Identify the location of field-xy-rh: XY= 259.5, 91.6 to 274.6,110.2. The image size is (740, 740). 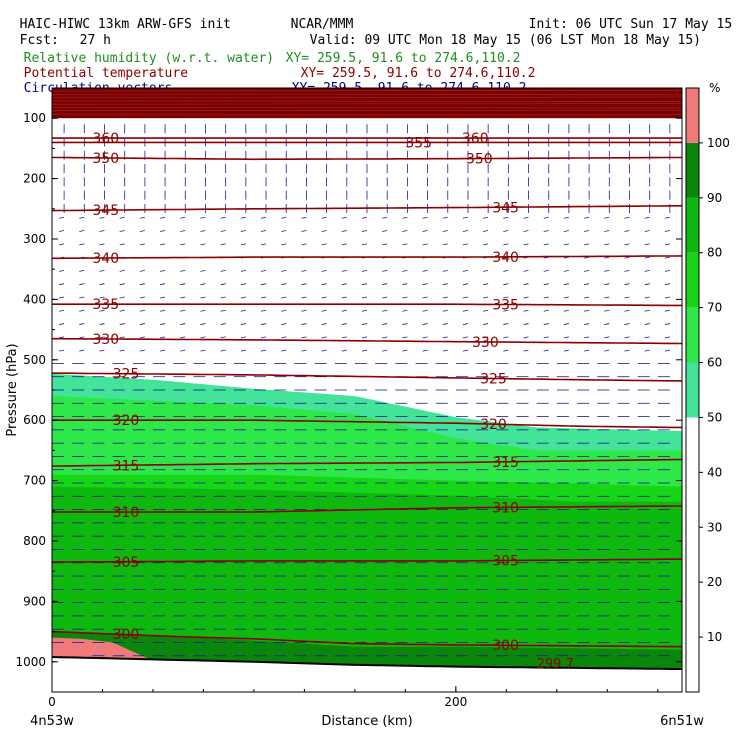
(403, 58).